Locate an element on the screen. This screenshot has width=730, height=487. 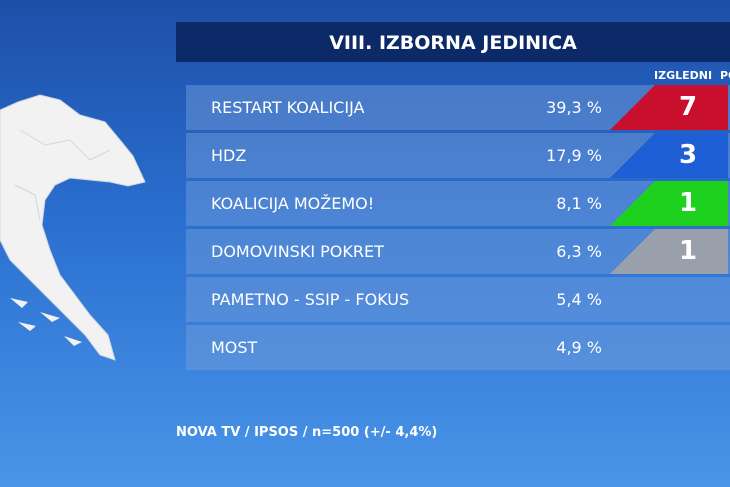
party-name: MOST is located at coordinates (234, 347).